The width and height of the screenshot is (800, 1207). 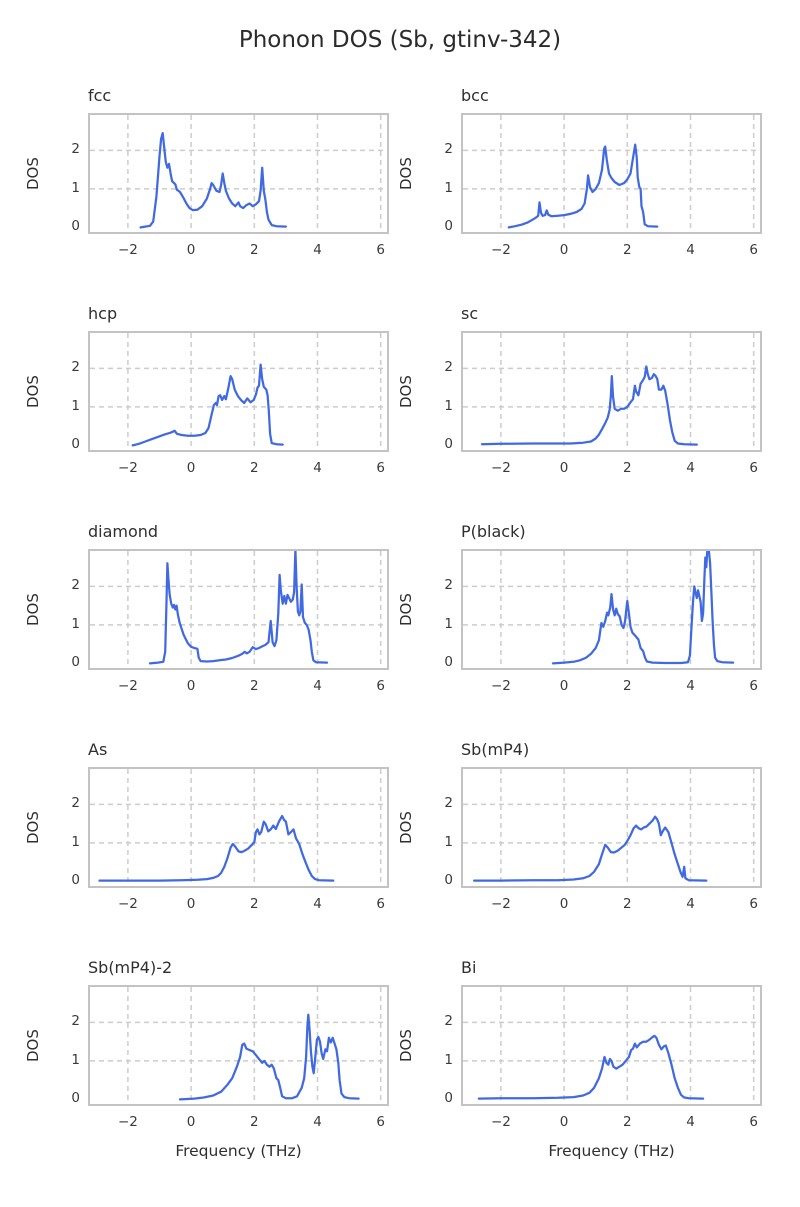 What do you see at coordinates (100, 95) in the screenshot?
I see `subplot-title: fcc` at bounding box center [100, 95].